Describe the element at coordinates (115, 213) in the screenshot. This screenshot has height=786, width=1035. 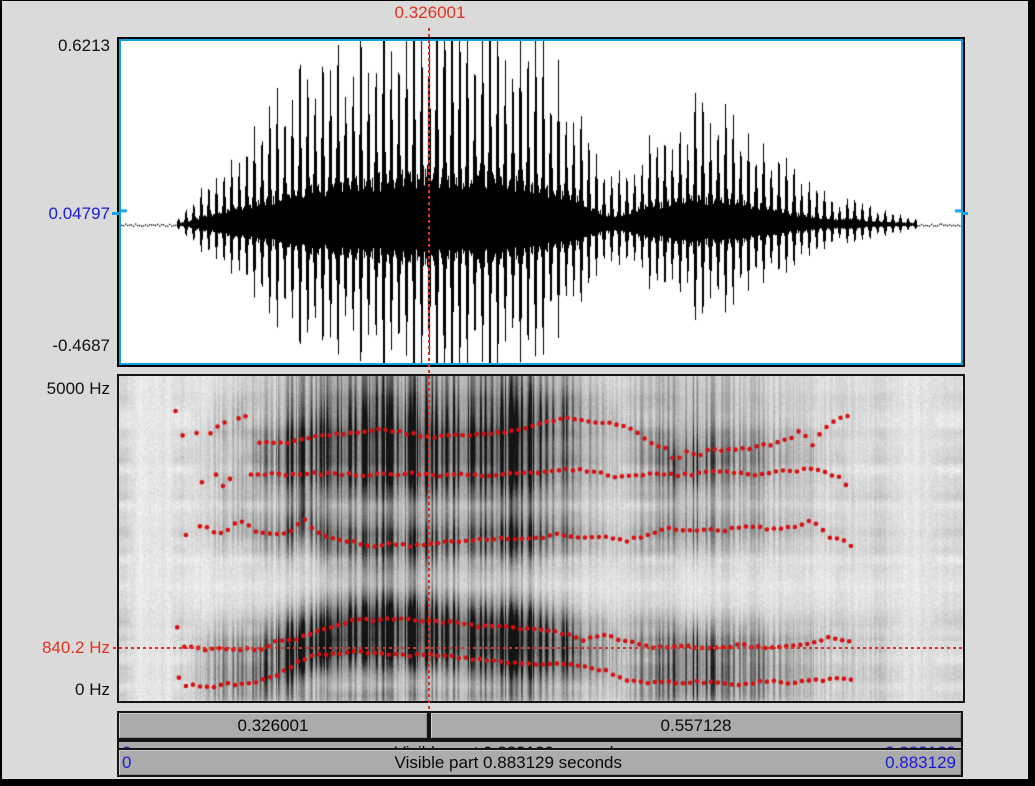
I see `cursor-amplitude-tick-left` at that location.